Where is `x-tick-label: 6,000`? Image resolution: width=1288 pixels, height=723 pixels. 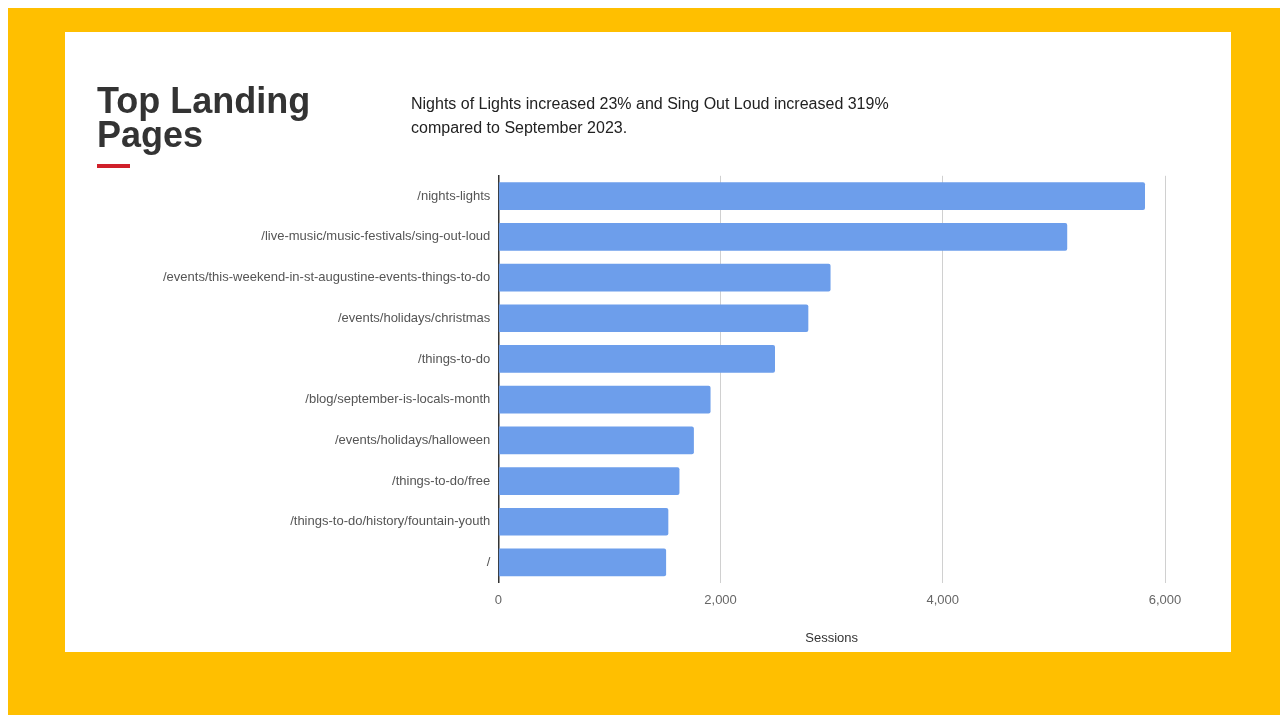
x-tick-label: 6,000 is located at coordinates (1165, 600).